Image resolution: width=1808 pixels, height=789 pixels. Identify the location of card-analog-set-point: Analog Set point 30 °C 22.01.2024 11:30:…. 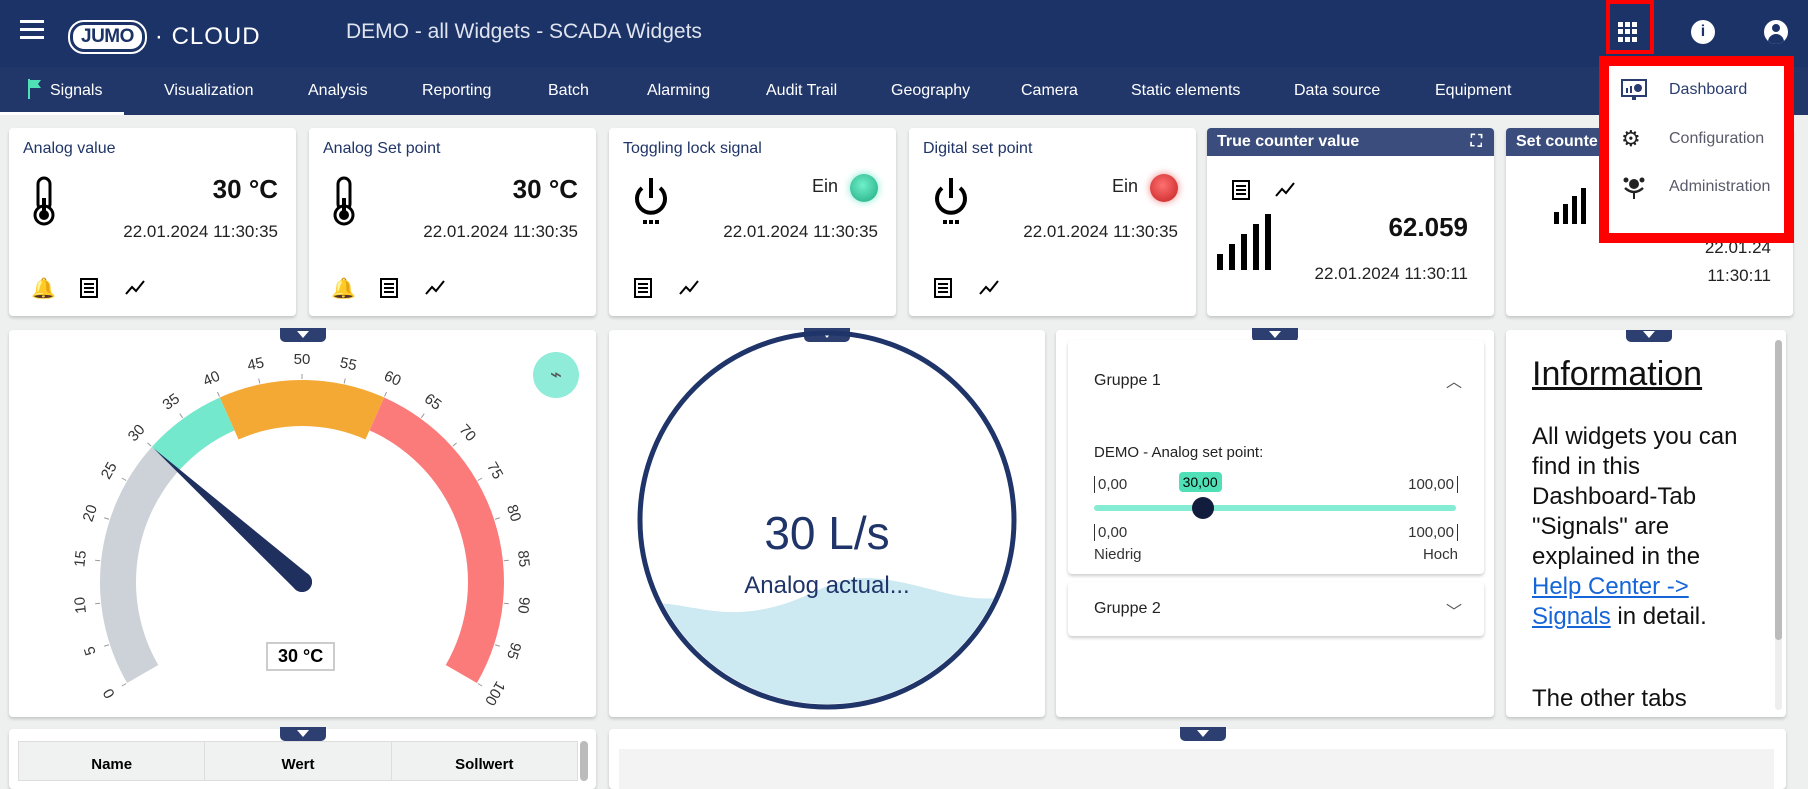
(452, 222).